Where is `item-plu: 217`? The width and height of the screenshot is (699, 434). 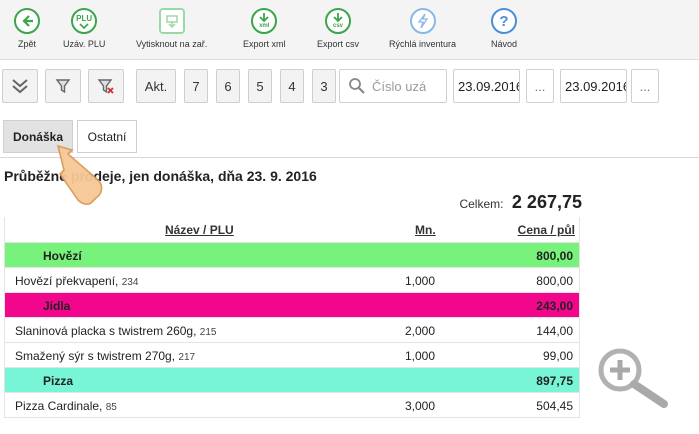
item-plu: 217 is located at coordinates (187, 357).